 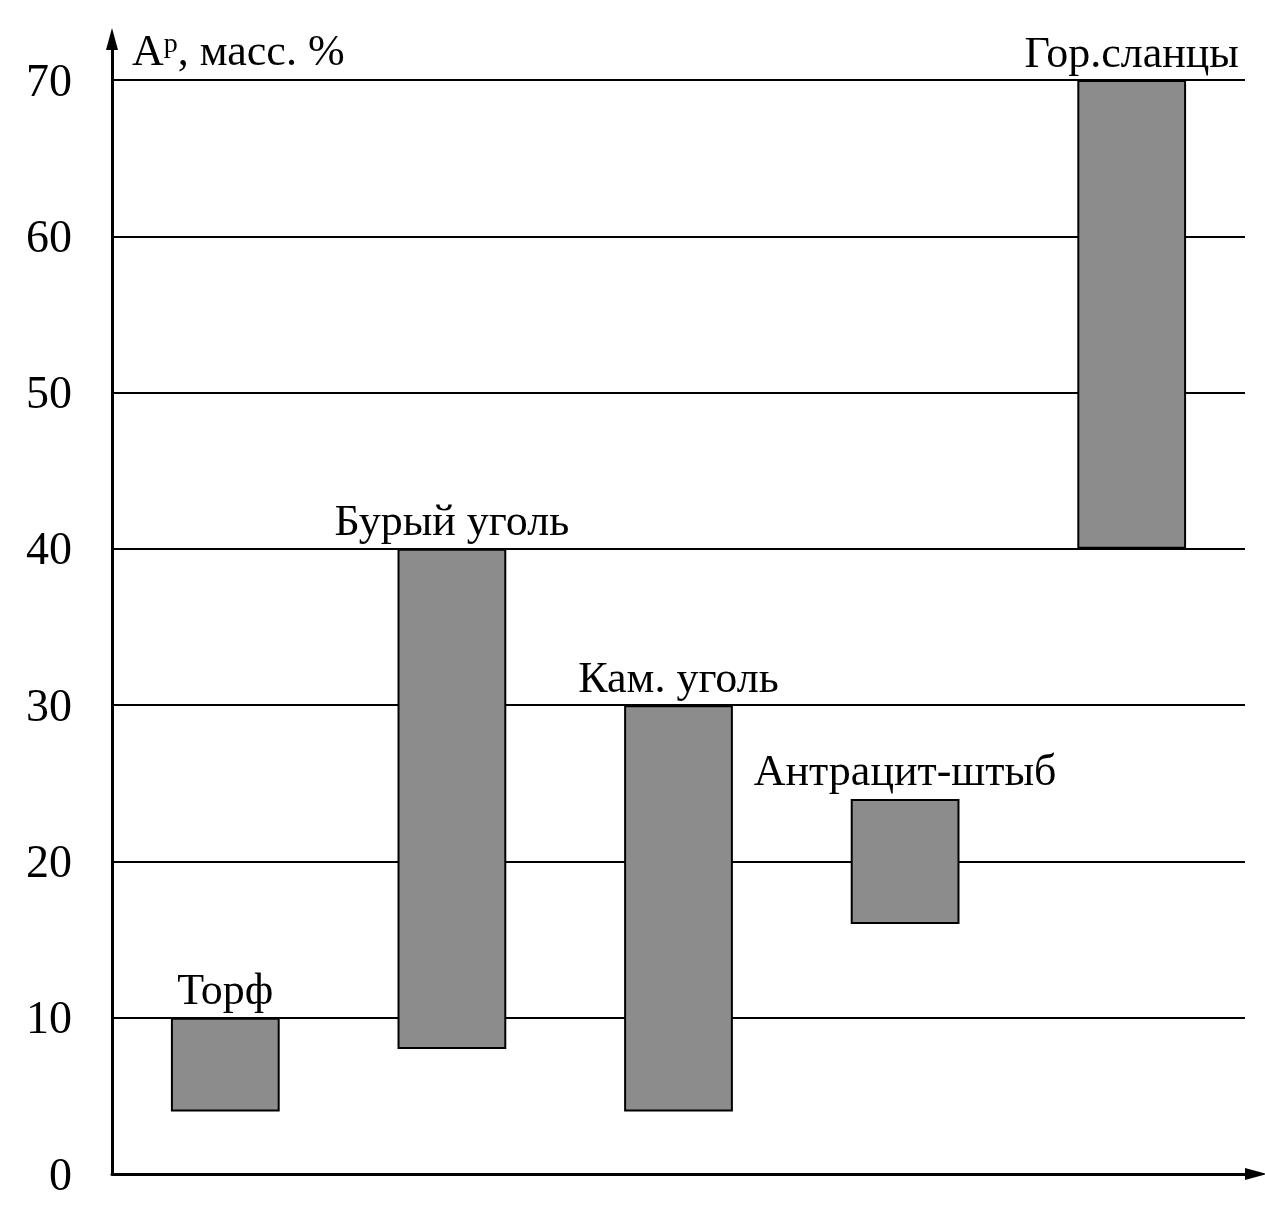 I want to click on x-tick-label: Гор.сланцы, so click(x=1131, y=52).